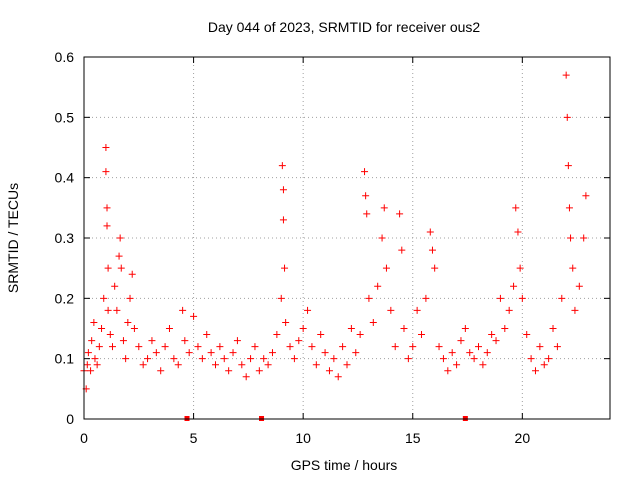 Image resolution: width=640 pixels, height=480 pixels. I want to click on y-tick-label: 0.4, so click(65, 178).